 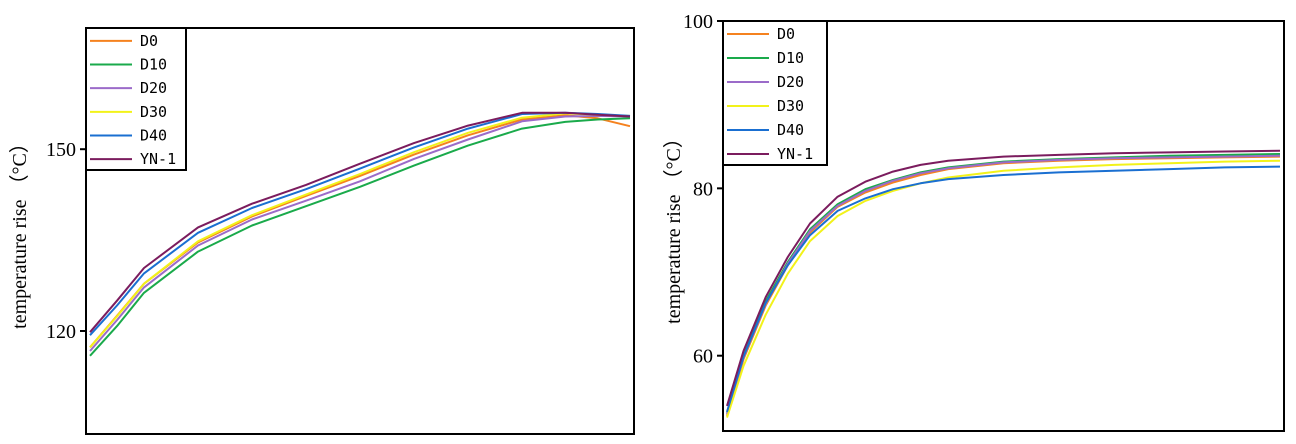 What do you see at coordinates (698, 22) in the screenshot?
I see `y-tick-label: 100` at bounding box center [698, 22].